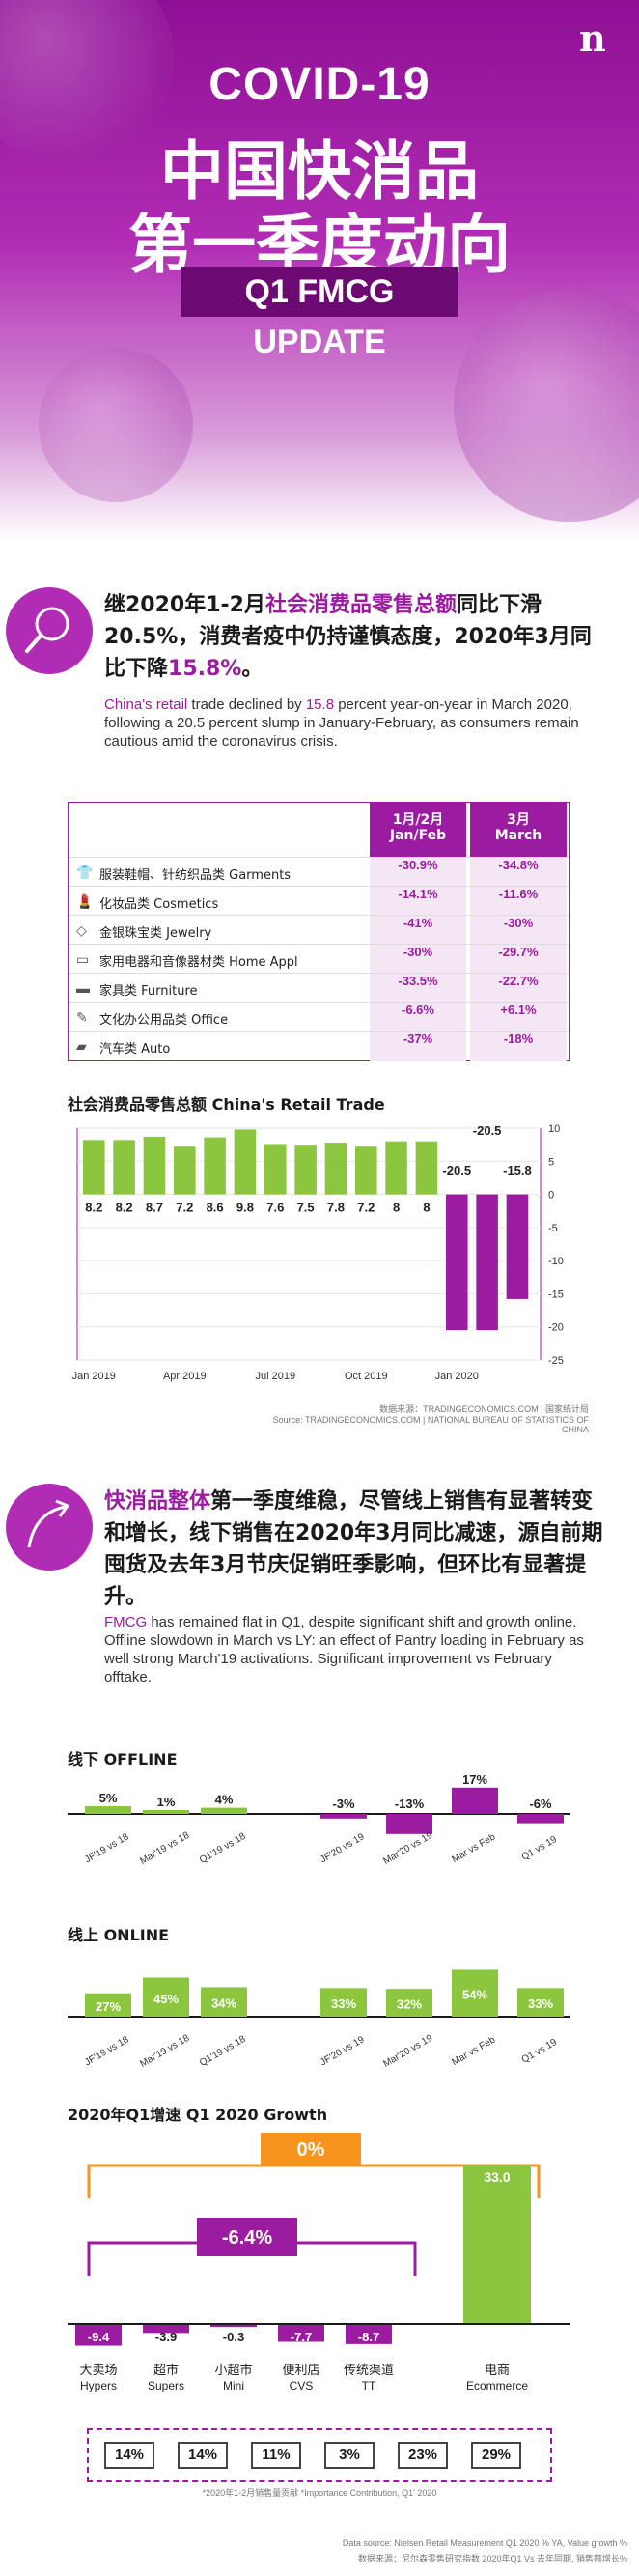 The image size is (639, 2576). I want to click on y-tick-label: -5, so click(553, 1228).